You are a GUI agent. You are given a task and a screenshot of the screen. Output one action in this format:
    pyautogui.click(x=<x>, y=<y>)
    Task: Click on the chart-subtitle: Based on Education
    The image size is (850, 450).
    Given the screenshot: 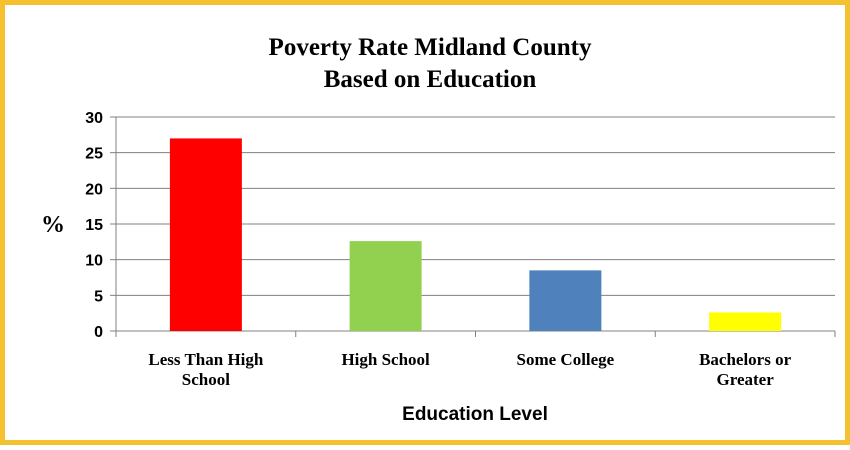 What is the action you would take?
    pyautogui.click(x=430, y=79)
    